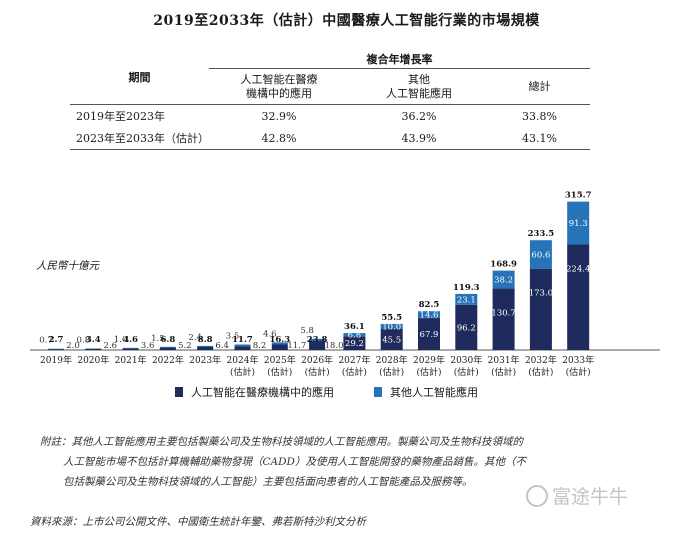 The image size is (693, 535). What do you see at coordinates (93, 360) in the screenshot?
I see `x-tick-label: 2020年` at bounding box center [93, 360].